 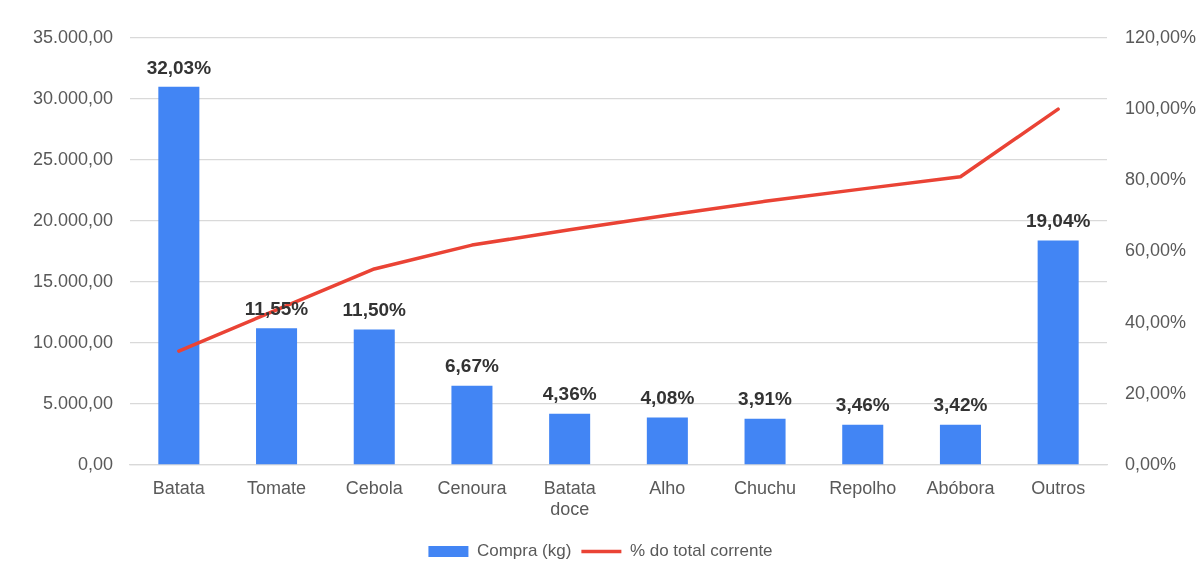 What do you see at coordinates (1156, 321) in the screenshot?
I see `y2-tick-label: 40,00%` at bounding box center [1156, 321].